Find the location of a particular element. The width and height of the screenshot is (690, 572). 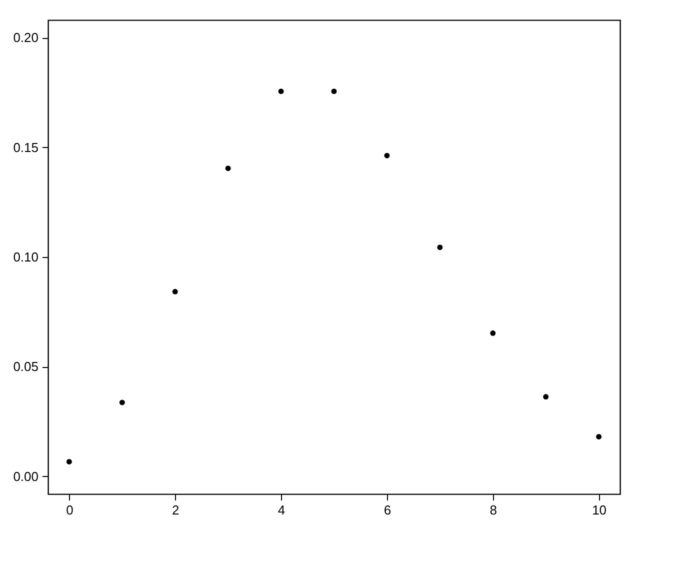

x-tick-label: 0 is located at coordinates (70, 510).